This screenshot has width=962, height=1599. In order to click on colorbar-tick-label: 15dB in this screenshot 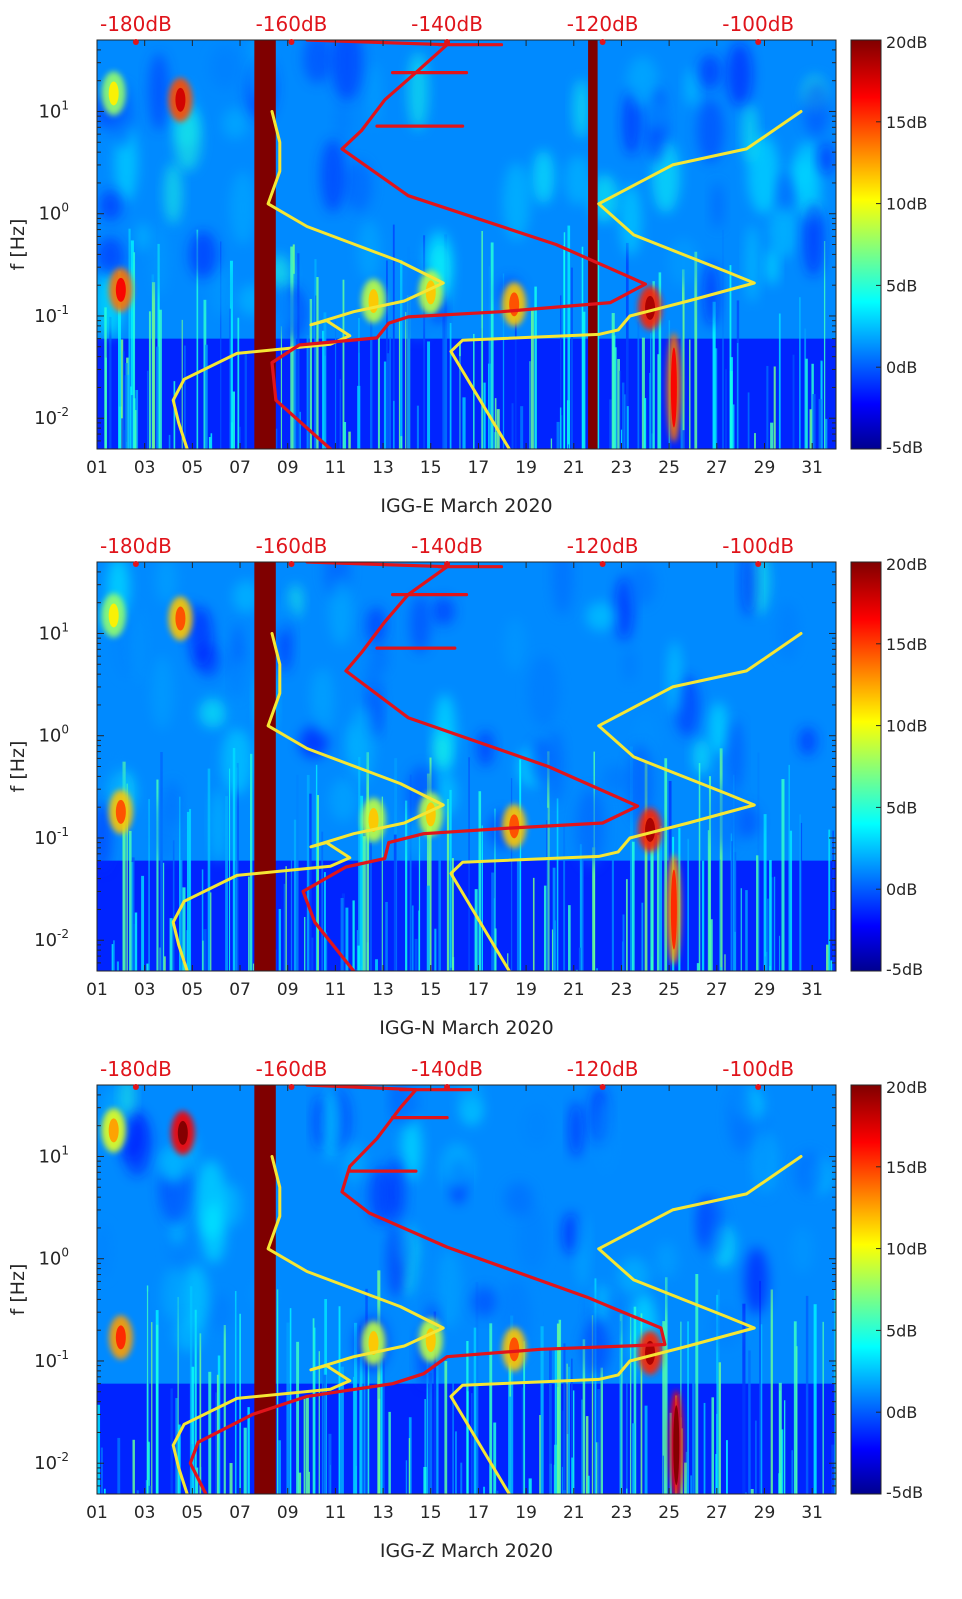, I will do `click(907, 644)`.